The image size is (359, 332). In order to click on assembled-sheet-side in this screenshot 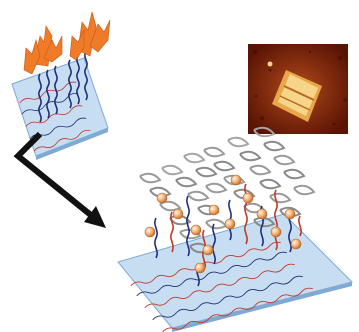, I will do `click(262, 307)`.